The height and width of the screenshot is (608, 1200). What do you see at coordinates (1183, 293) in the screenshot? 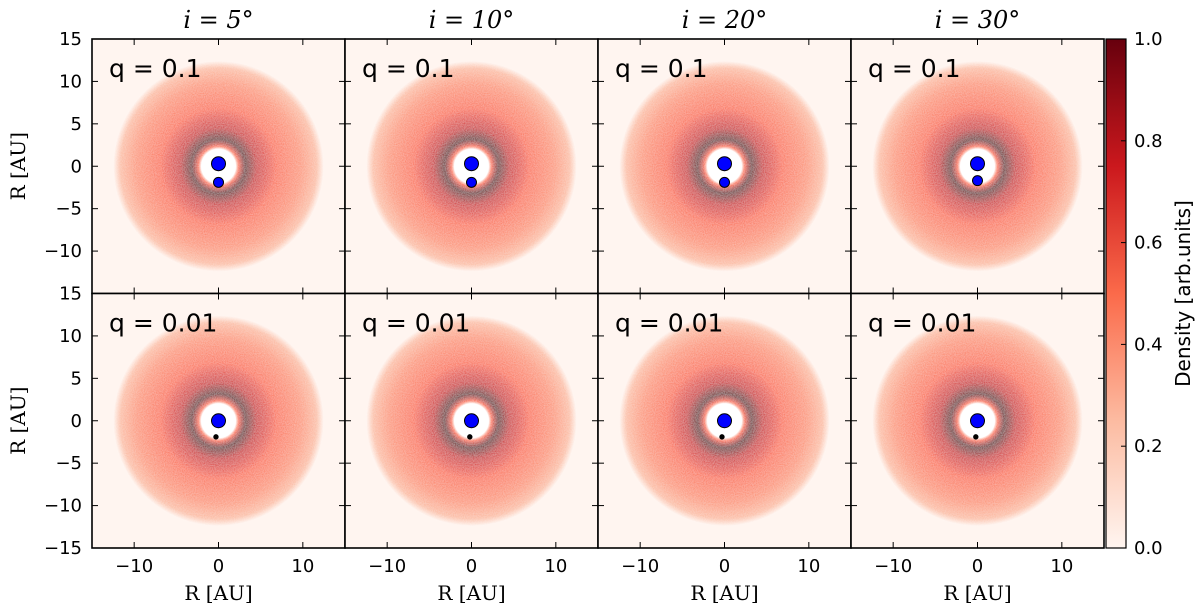
I see `colorbar-label: Density [arb.units]` at bounding box center [1183, 293].